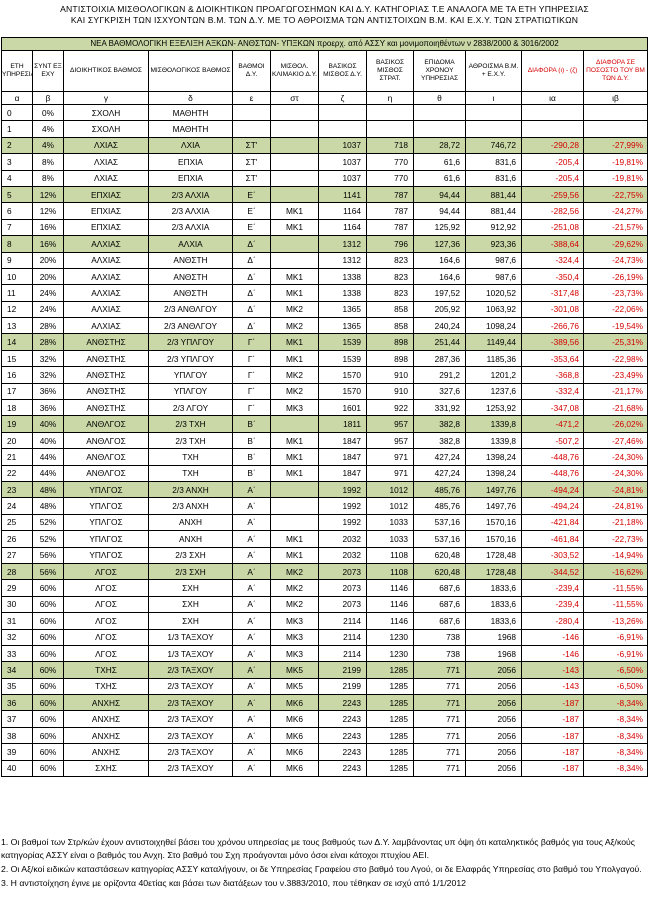 The width and height of the screenshot is (649, 921). I want to click on table-cell: 1365, so click(342, 326).